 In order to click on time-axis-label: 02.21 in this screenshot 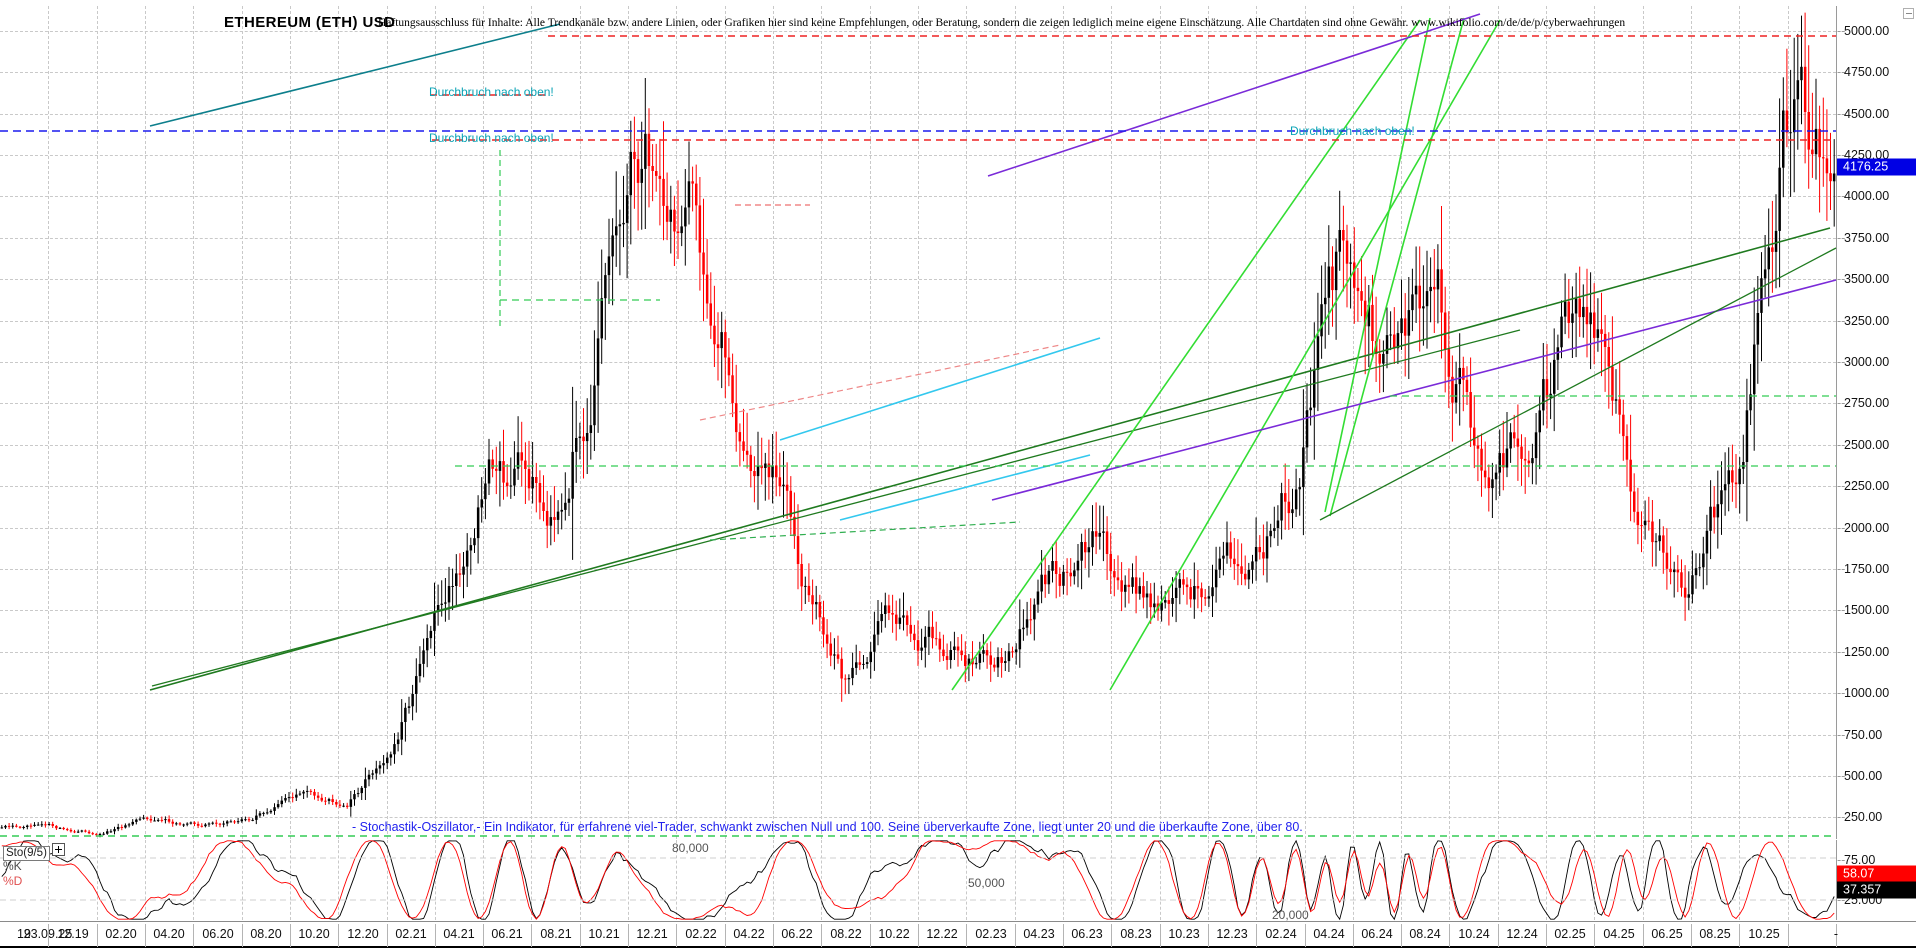, I will do `click(411, 934)`.